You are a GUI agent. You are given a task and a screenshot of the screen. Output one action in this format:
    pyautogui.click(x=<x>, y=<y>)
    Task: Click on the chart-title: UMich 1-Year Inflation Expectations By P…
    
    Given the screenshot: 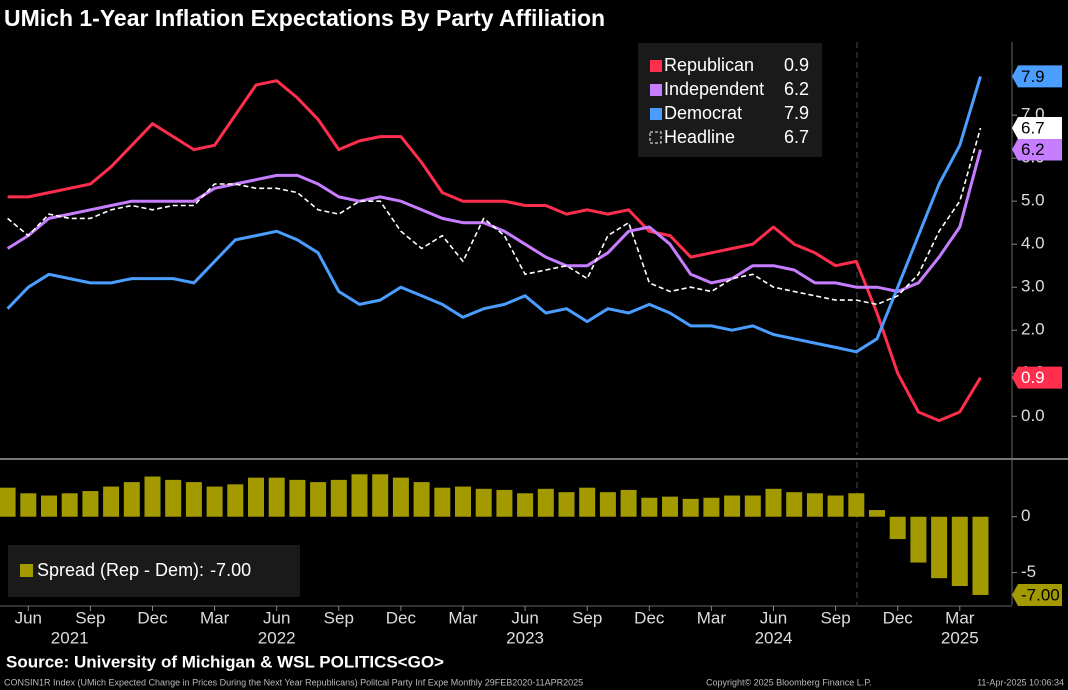 What is the action you would take?
    pyautogui.click(x=304, y=18)
    